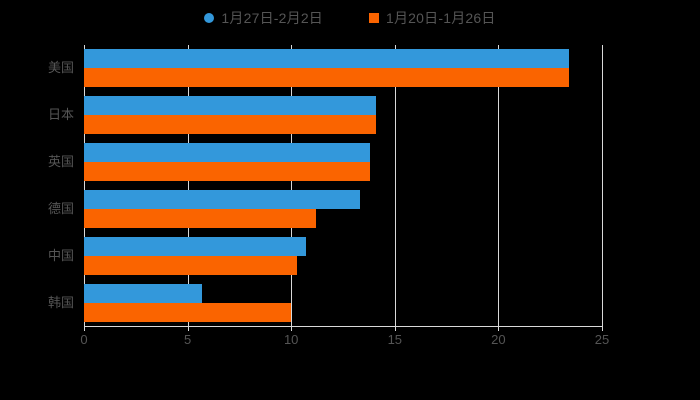 The width and height of the screenshot is (700, 400). Describe the element at coordinates (60, 68) in the screenshot. I see `y-axis-tick-label: 美国` at that location.